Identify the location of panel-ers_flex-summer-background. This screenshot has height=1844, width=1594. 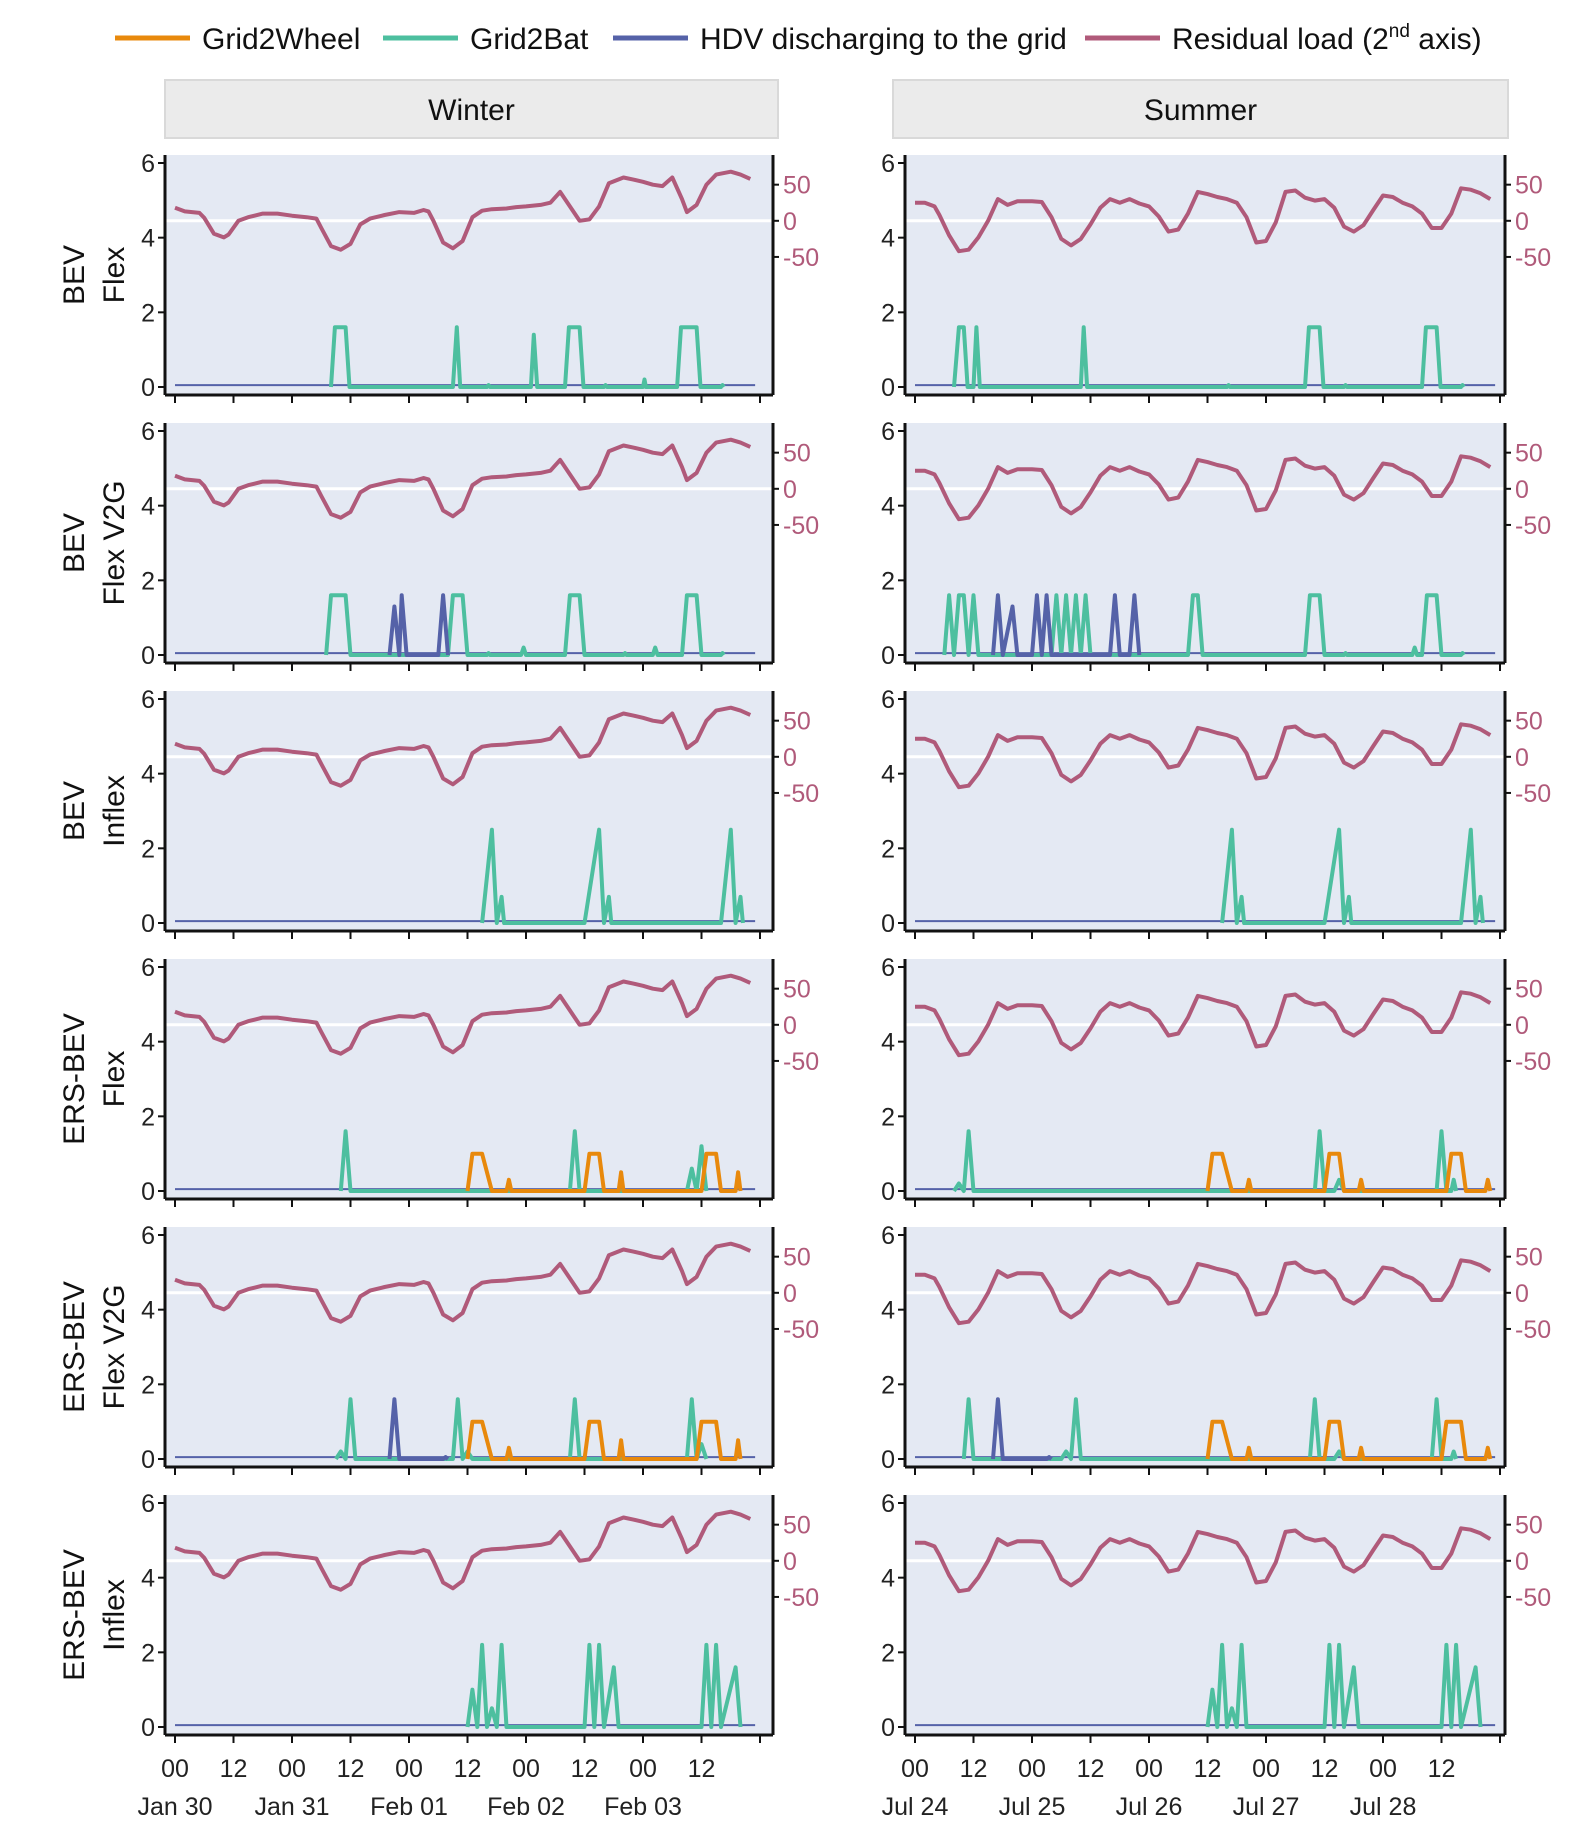
(1205, 1079).